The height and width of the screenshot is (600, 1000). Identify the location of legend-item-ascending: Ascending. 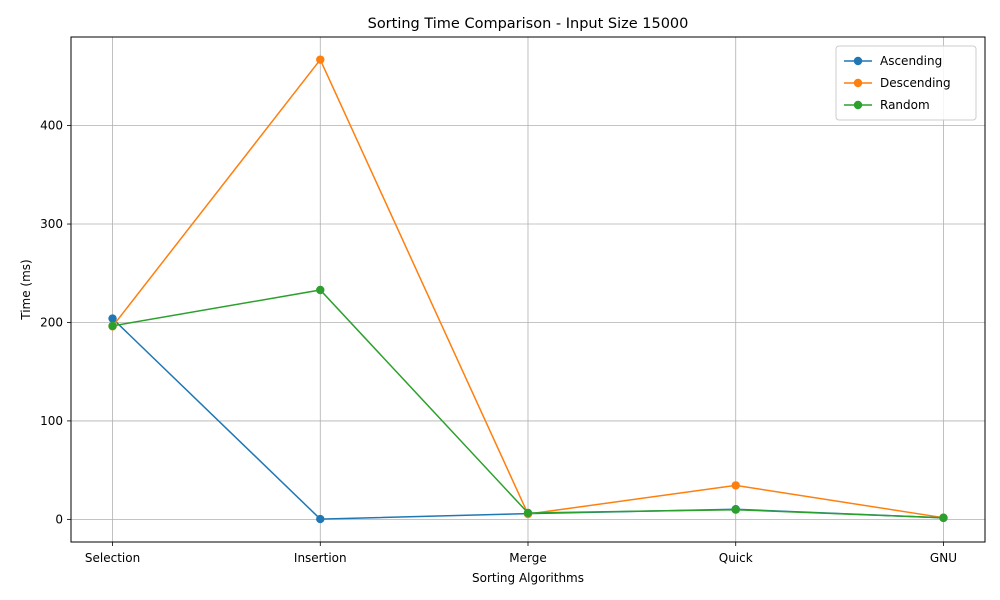
(893, 61).